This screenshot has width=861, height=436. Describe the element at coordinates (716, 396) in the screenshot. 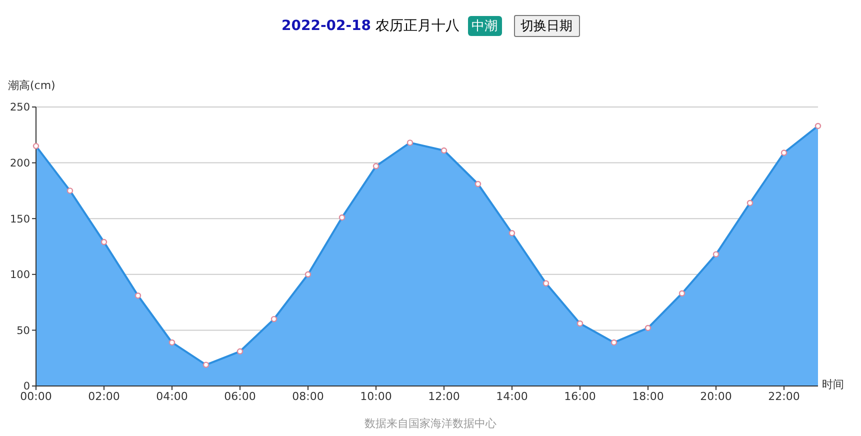

I see `x-tick-label: 20:00` at that location.